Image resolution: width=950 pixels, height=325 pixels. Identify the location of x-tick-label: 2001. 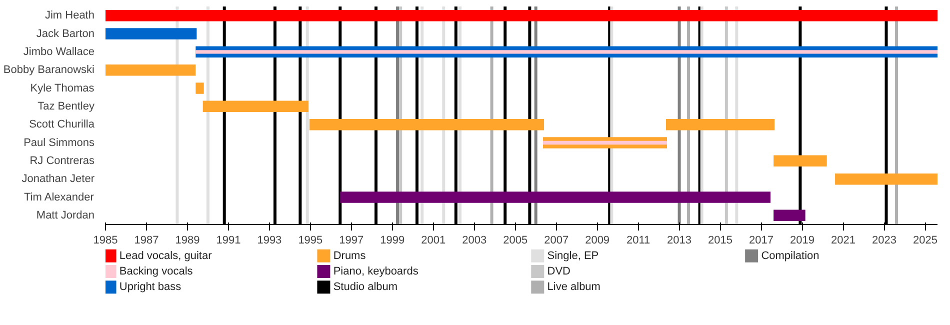
(433, 240).